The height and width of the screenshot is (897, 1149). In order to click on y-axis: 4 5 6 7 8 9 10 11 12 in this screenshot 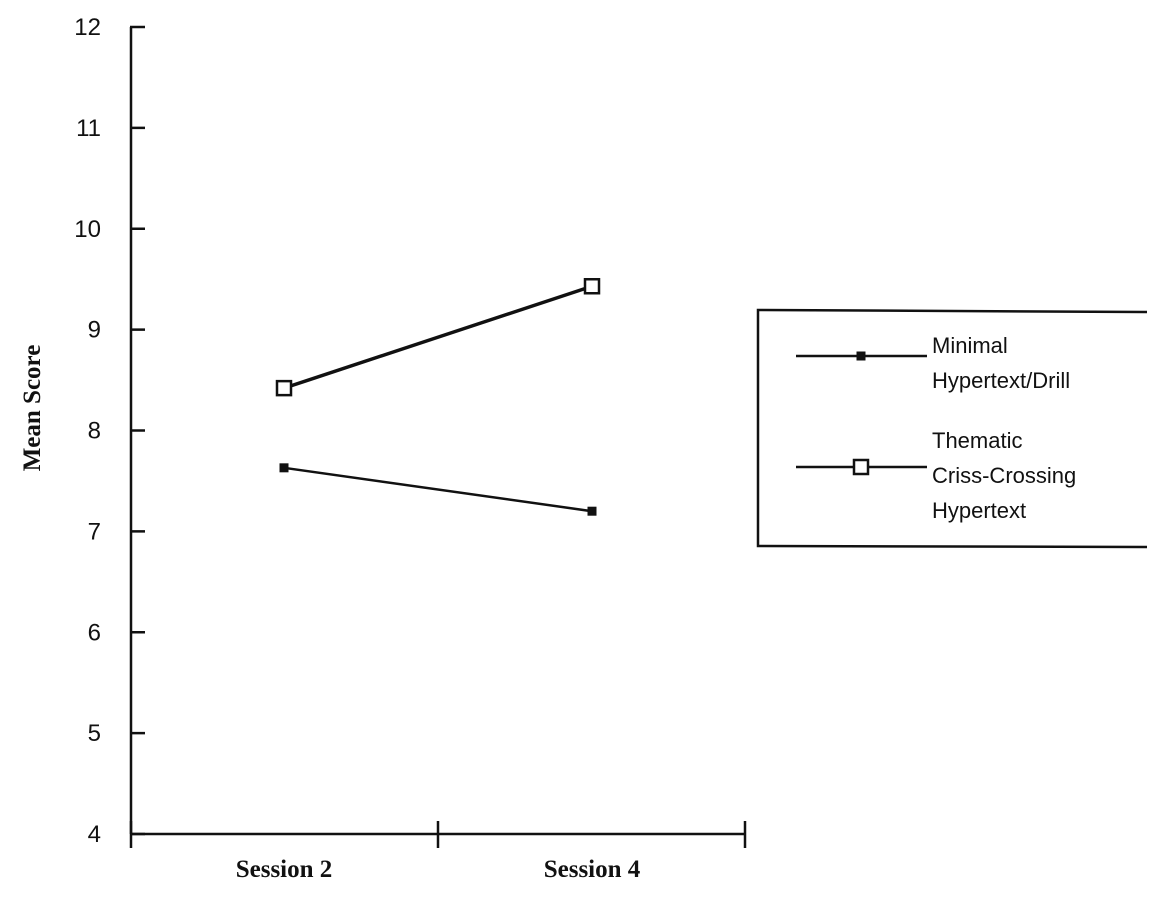, I will do `click(109, 431)`.